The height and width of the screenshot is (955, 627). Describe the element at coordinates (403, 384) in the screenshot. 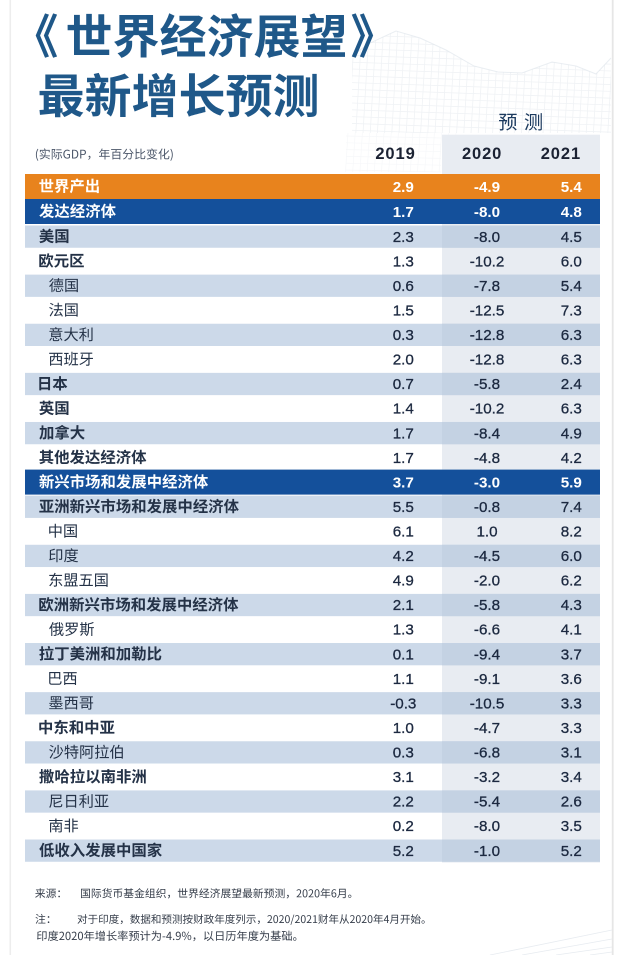

I see `svg-text: 0.7` at that location.